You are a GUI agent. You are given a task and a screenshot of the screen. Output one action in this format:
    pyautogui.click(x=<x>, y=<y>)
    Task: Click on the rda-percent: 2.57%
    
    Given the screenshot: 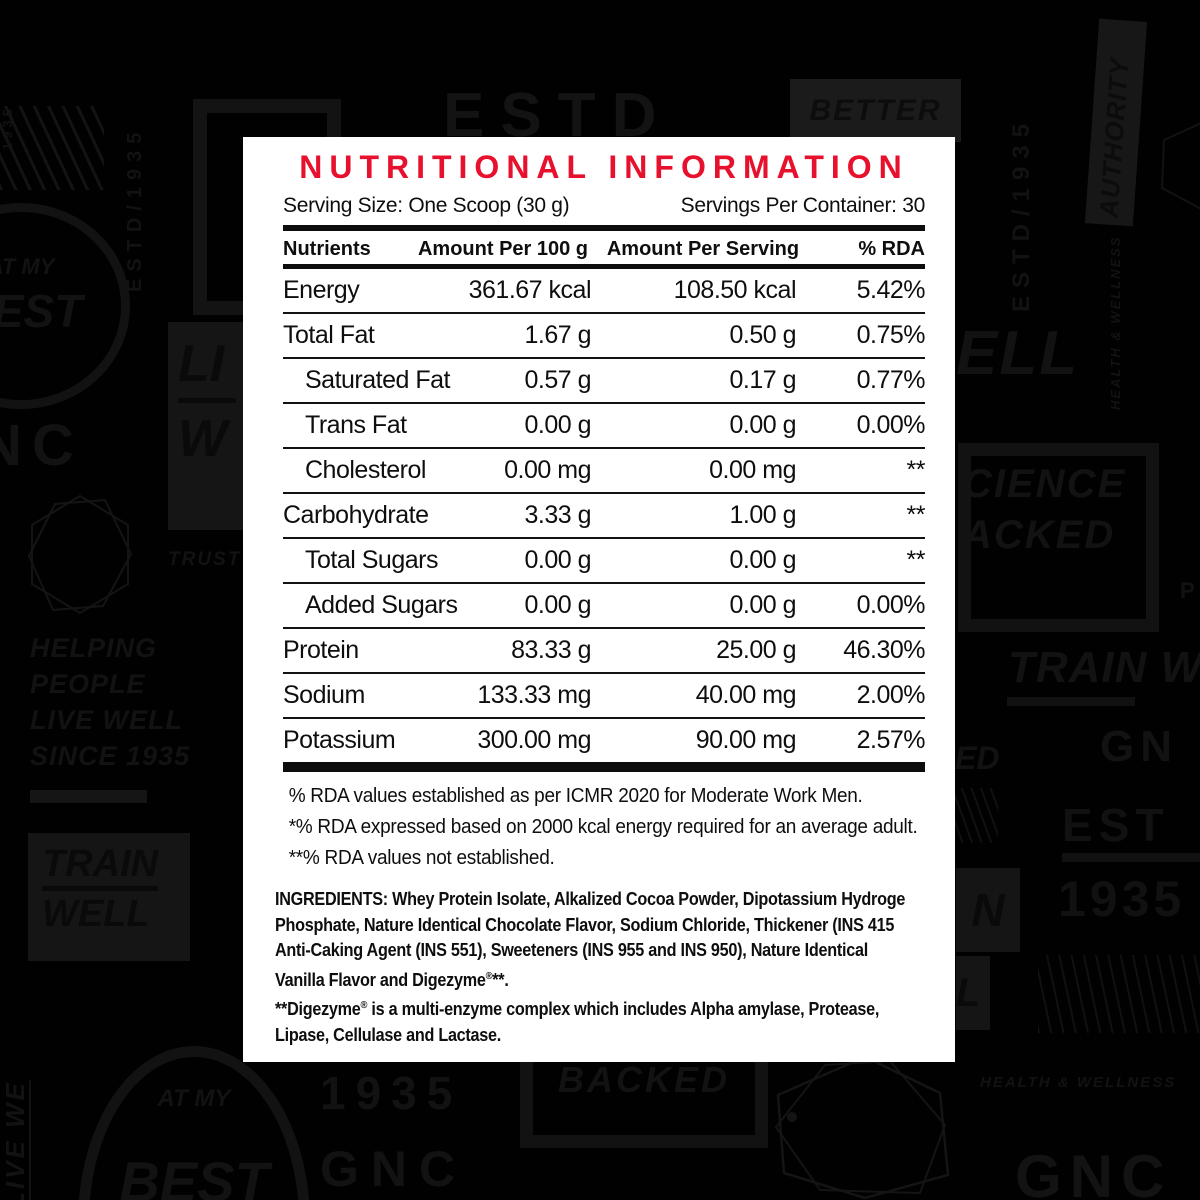 What is the action you would take?
    pyautogui.click(x=891, y=740)
    